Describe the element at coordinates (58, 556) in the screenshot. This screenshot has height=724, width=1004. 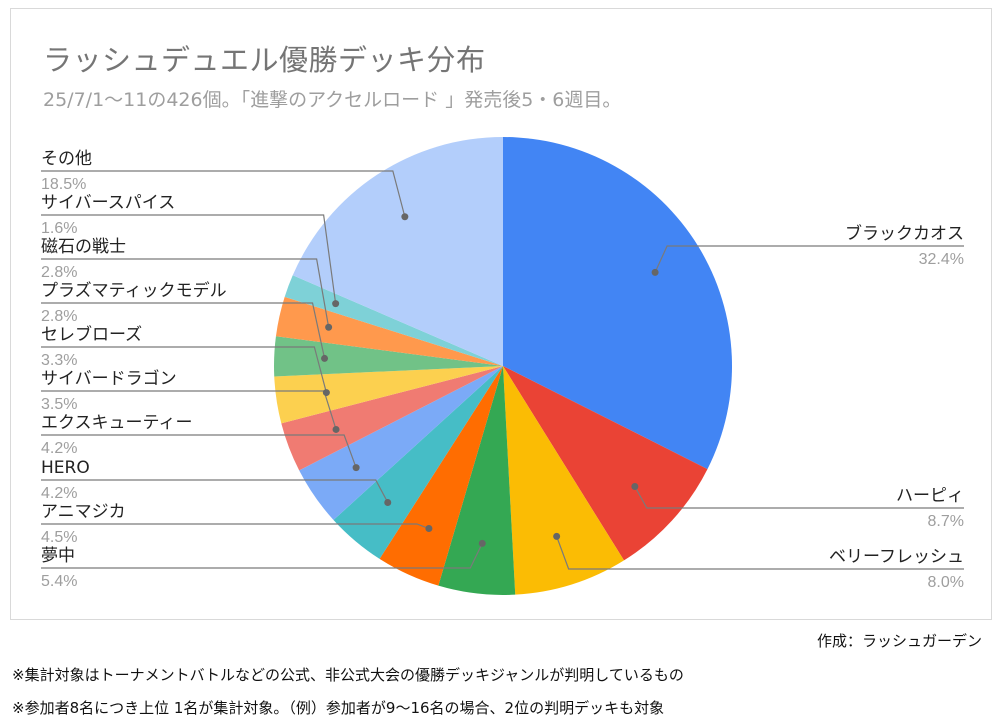
I see `slice-label: 夢中` at that location.